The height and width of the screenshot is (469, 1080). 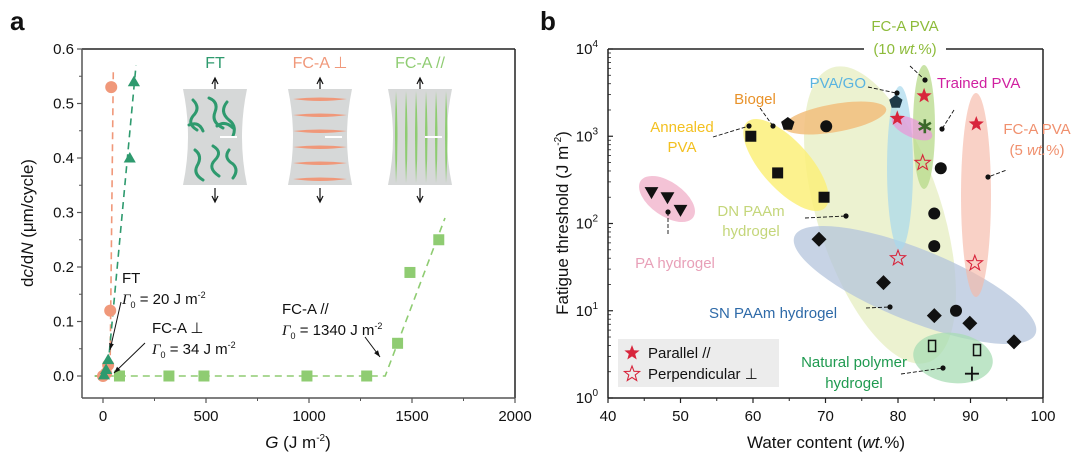 I want to click on inset-label: FC-A ⊥, so click(x=320, y=63).